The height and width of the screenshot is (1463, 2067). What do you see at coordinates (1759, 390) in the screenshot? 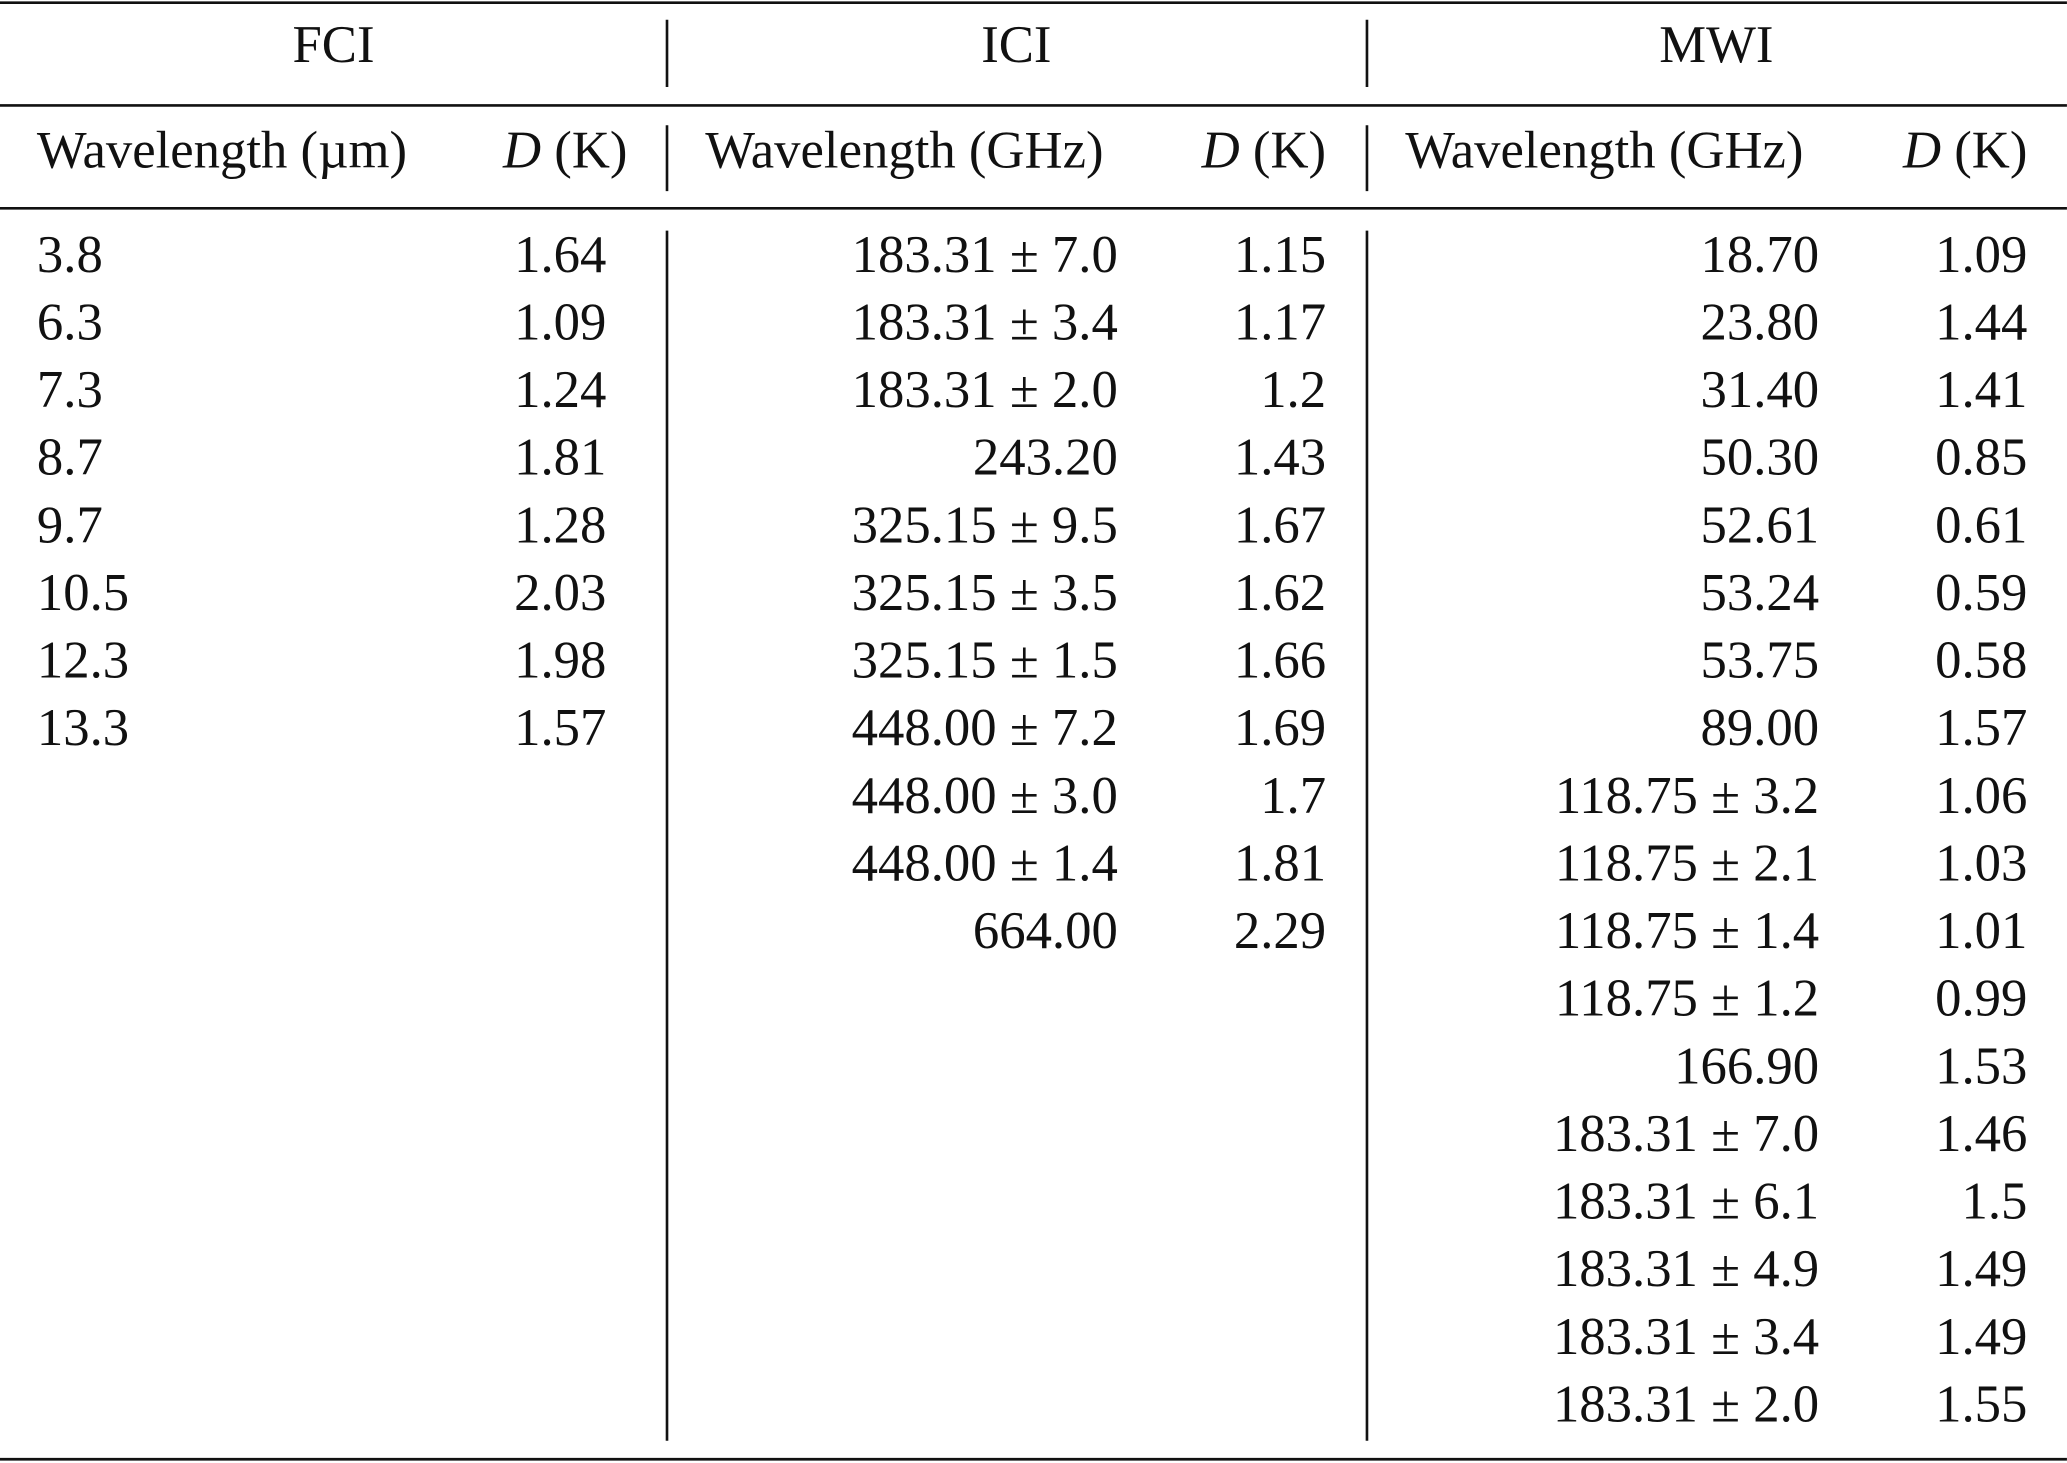
I see `wavelength-cell: 31.40` at bounding box center [1759, 390].